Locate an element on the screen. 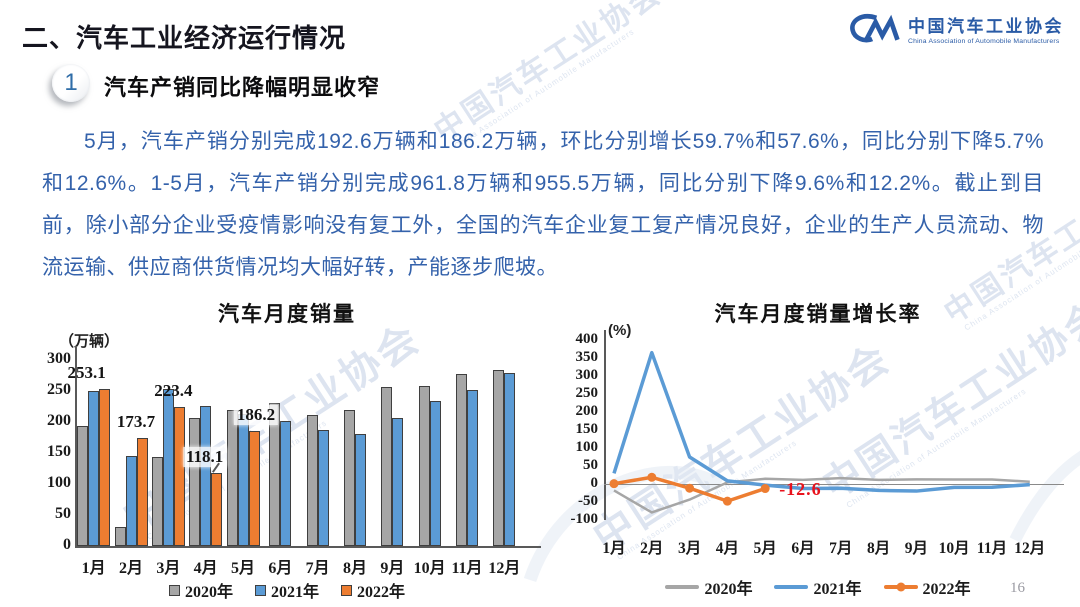 The width and height of the screenshot is (1080, 607). bar-2020年-7月 is located at coordinates (312, 480).